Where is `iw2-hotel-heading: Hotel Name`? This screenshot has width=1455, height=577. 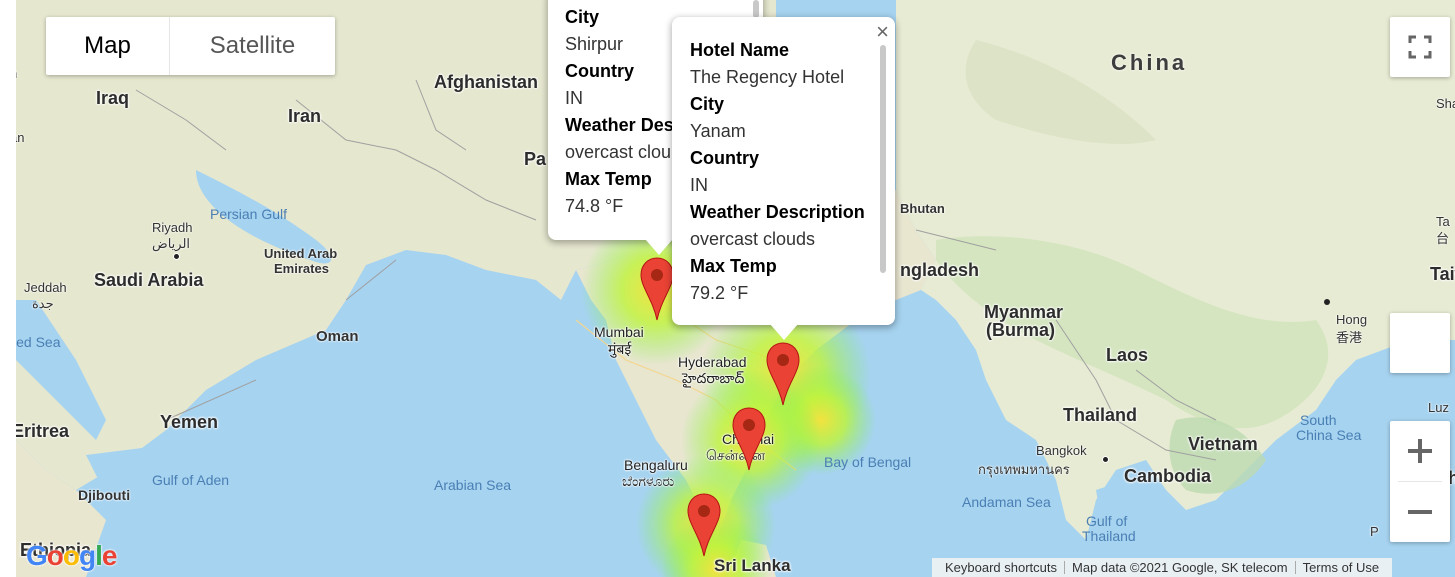 iw2-hotel-heading: Hotel Name is located at coordinates (740, 50).